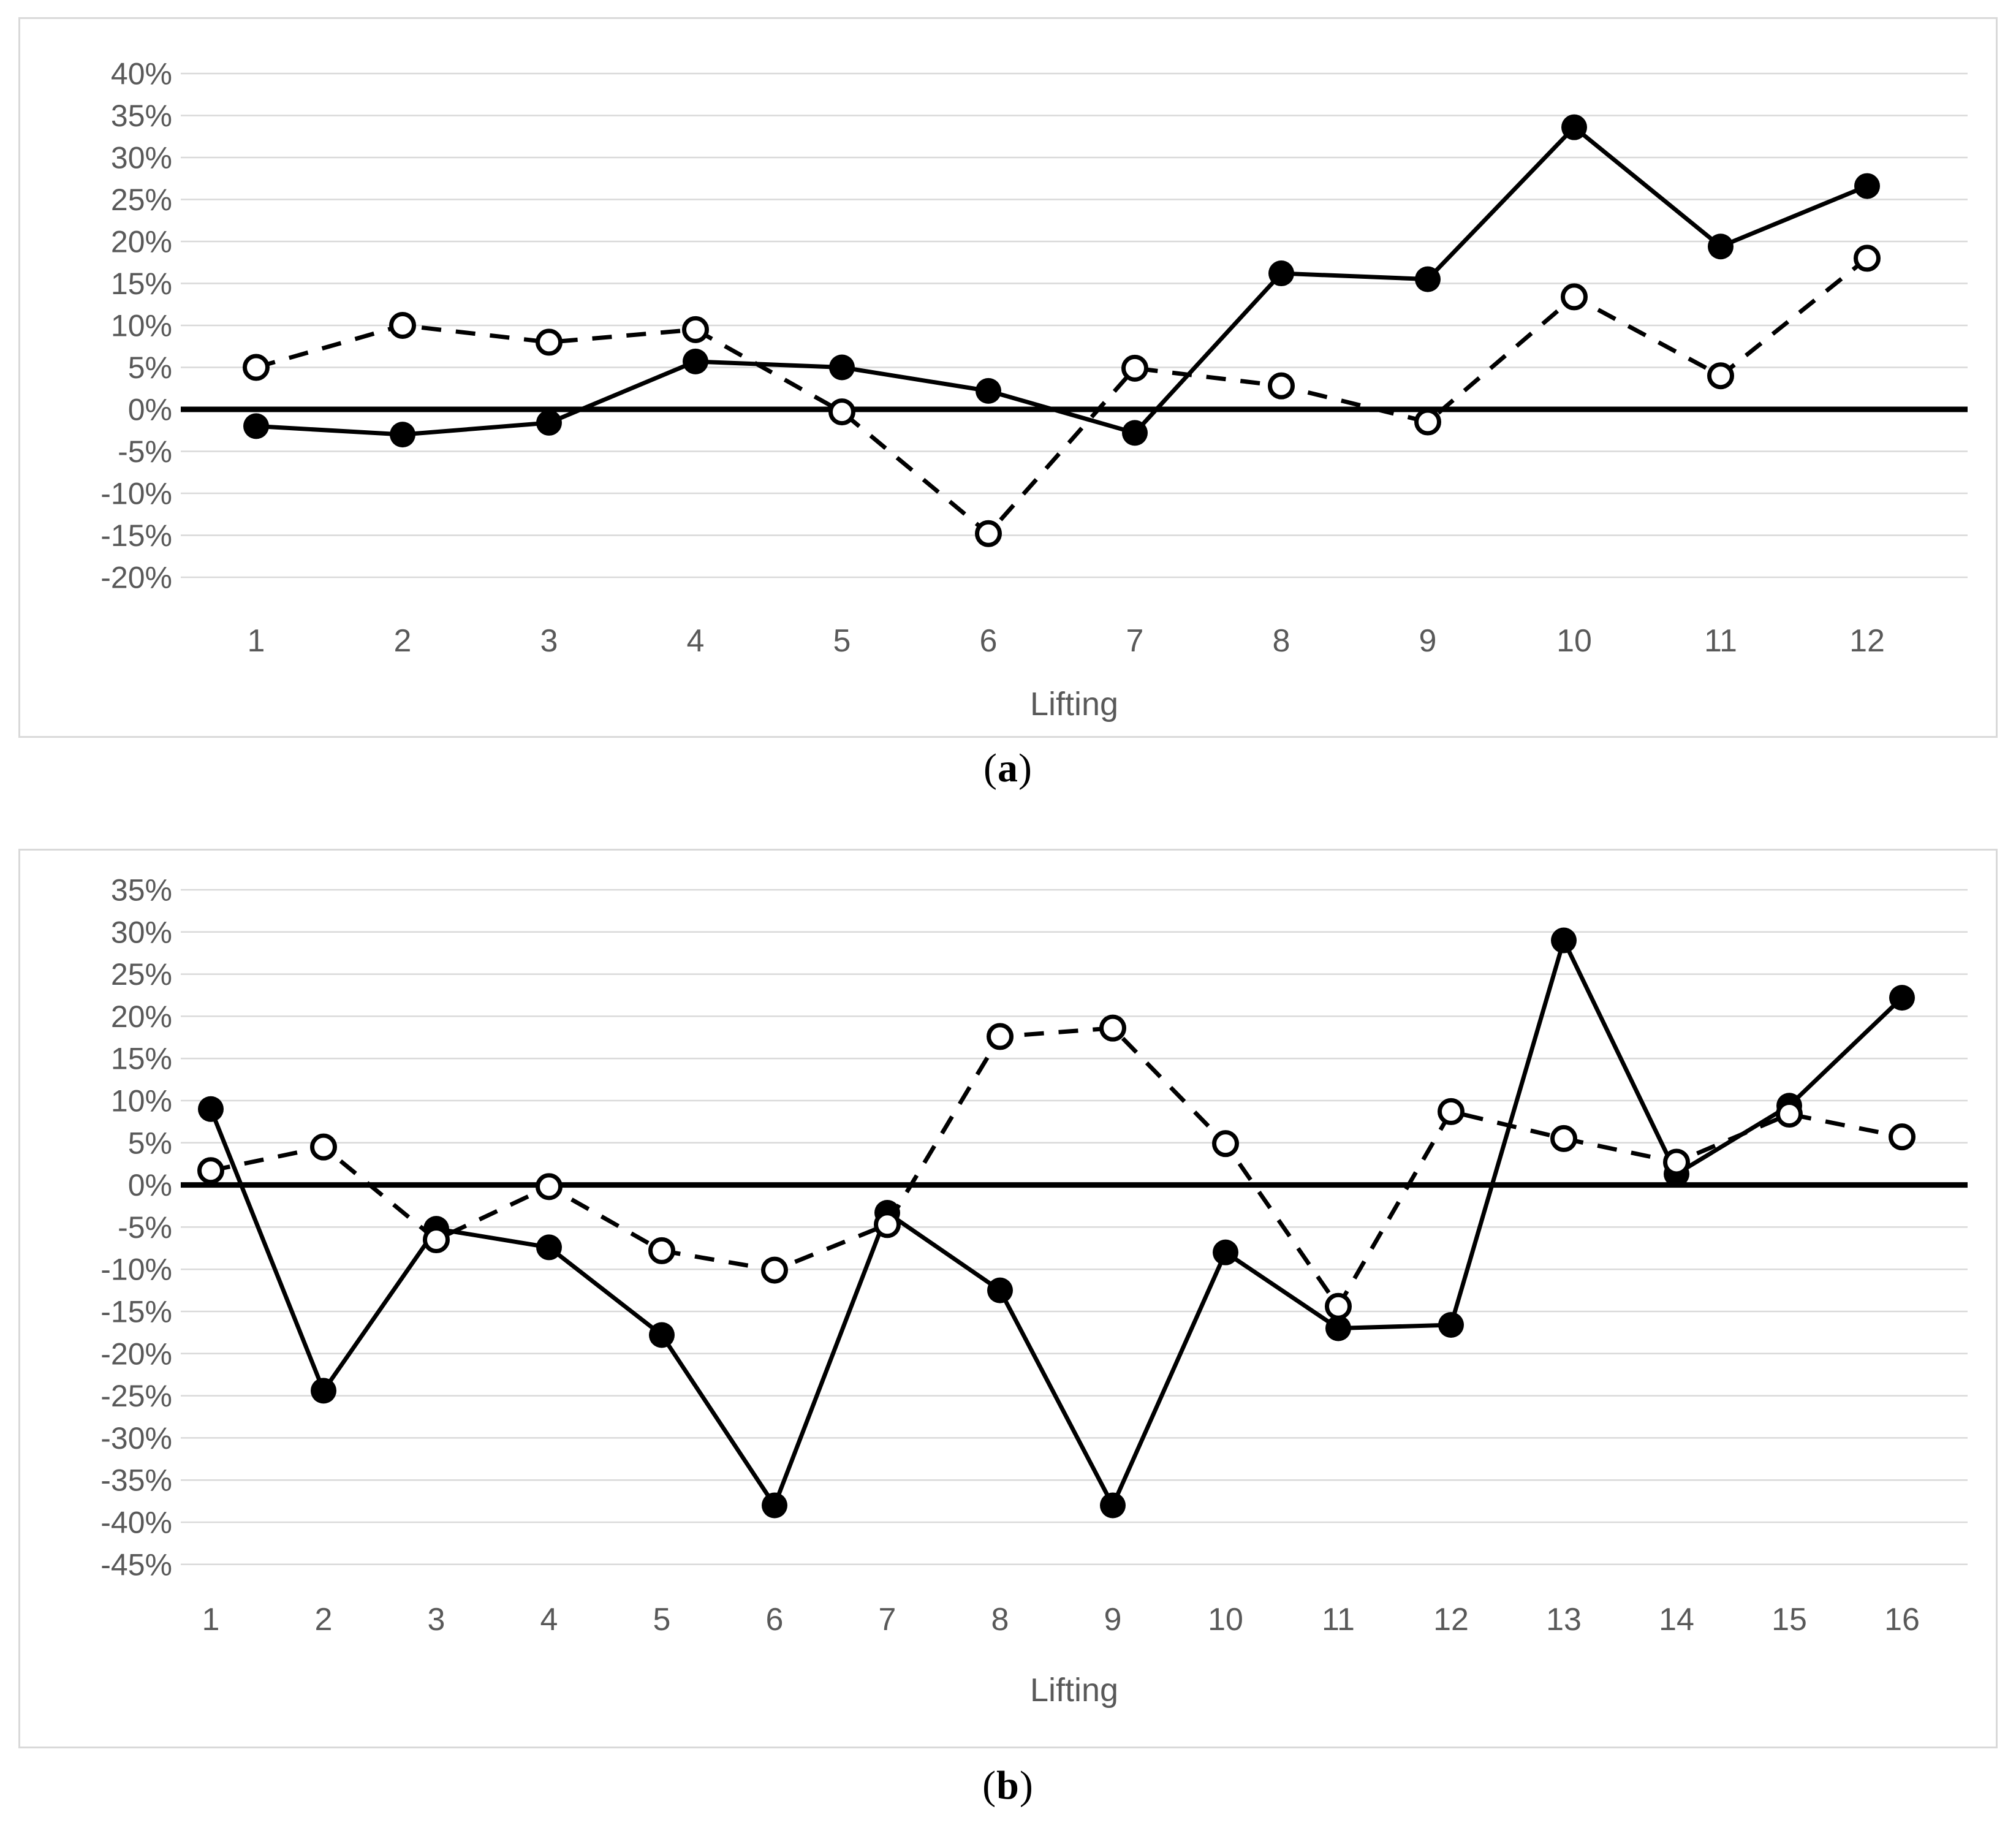 This screenshot has height=1836, width=2016. Describe the element at coordinates (1008, 1786) in the screenshot. I see `figure-caption-b: (b)` at that location.